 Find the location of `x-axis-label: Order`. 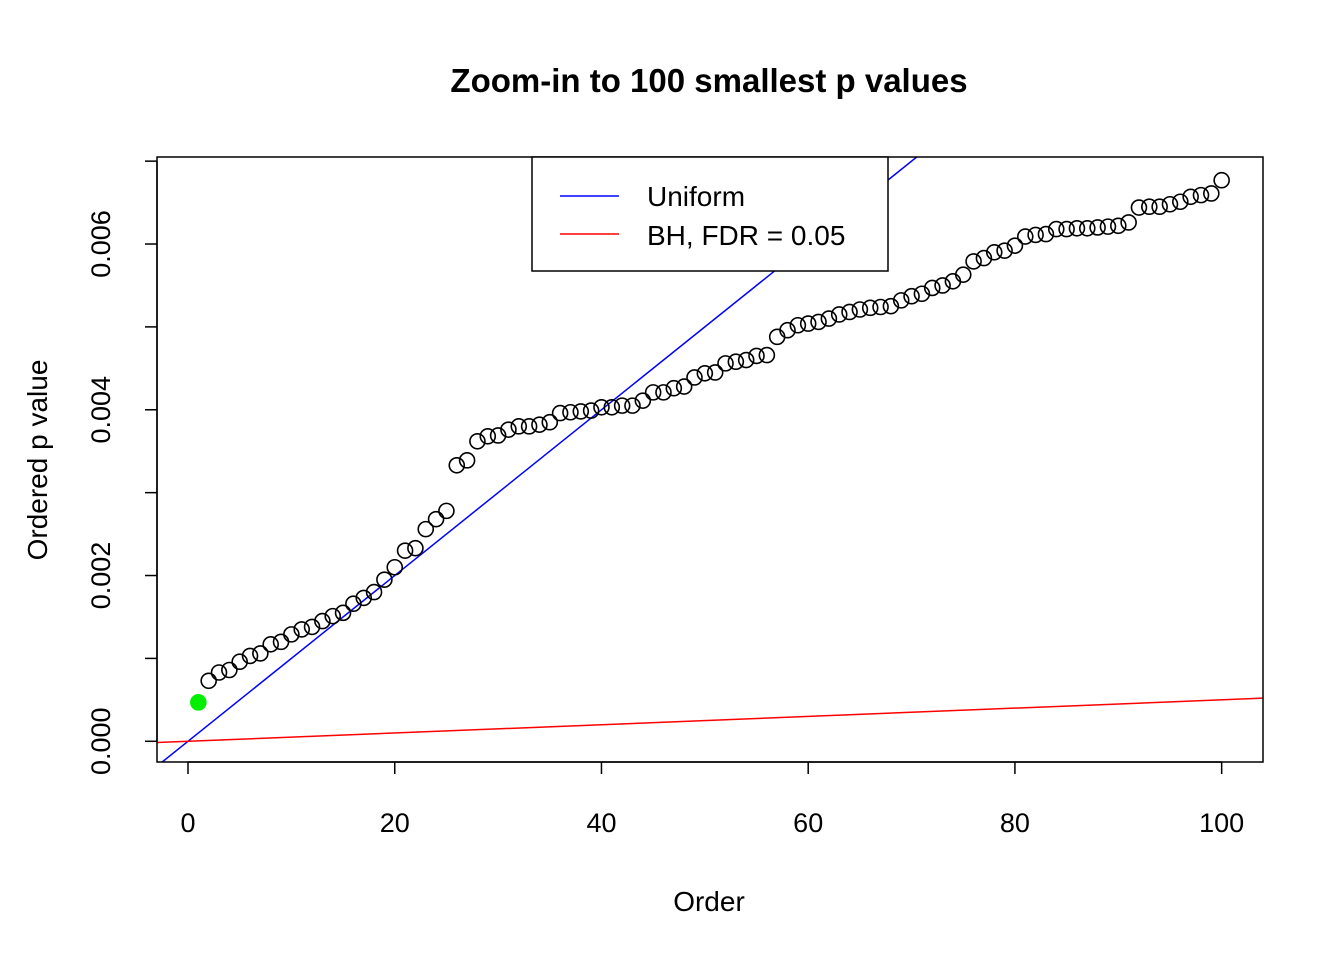

x-axis-label: Order is located at coordinates (709, 901).